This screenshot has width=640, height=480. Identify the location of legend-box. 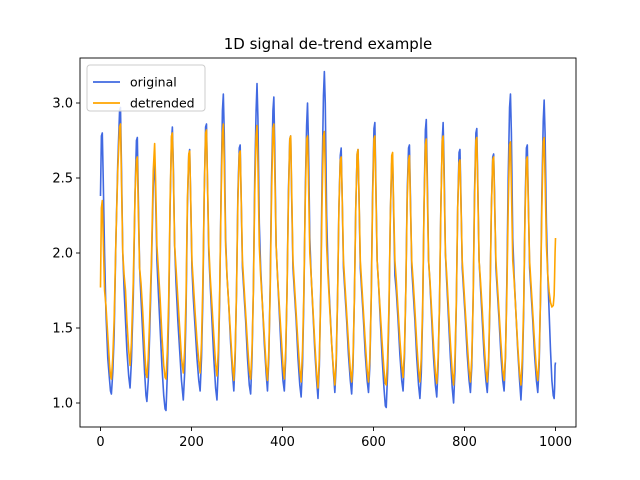
(146, 88).